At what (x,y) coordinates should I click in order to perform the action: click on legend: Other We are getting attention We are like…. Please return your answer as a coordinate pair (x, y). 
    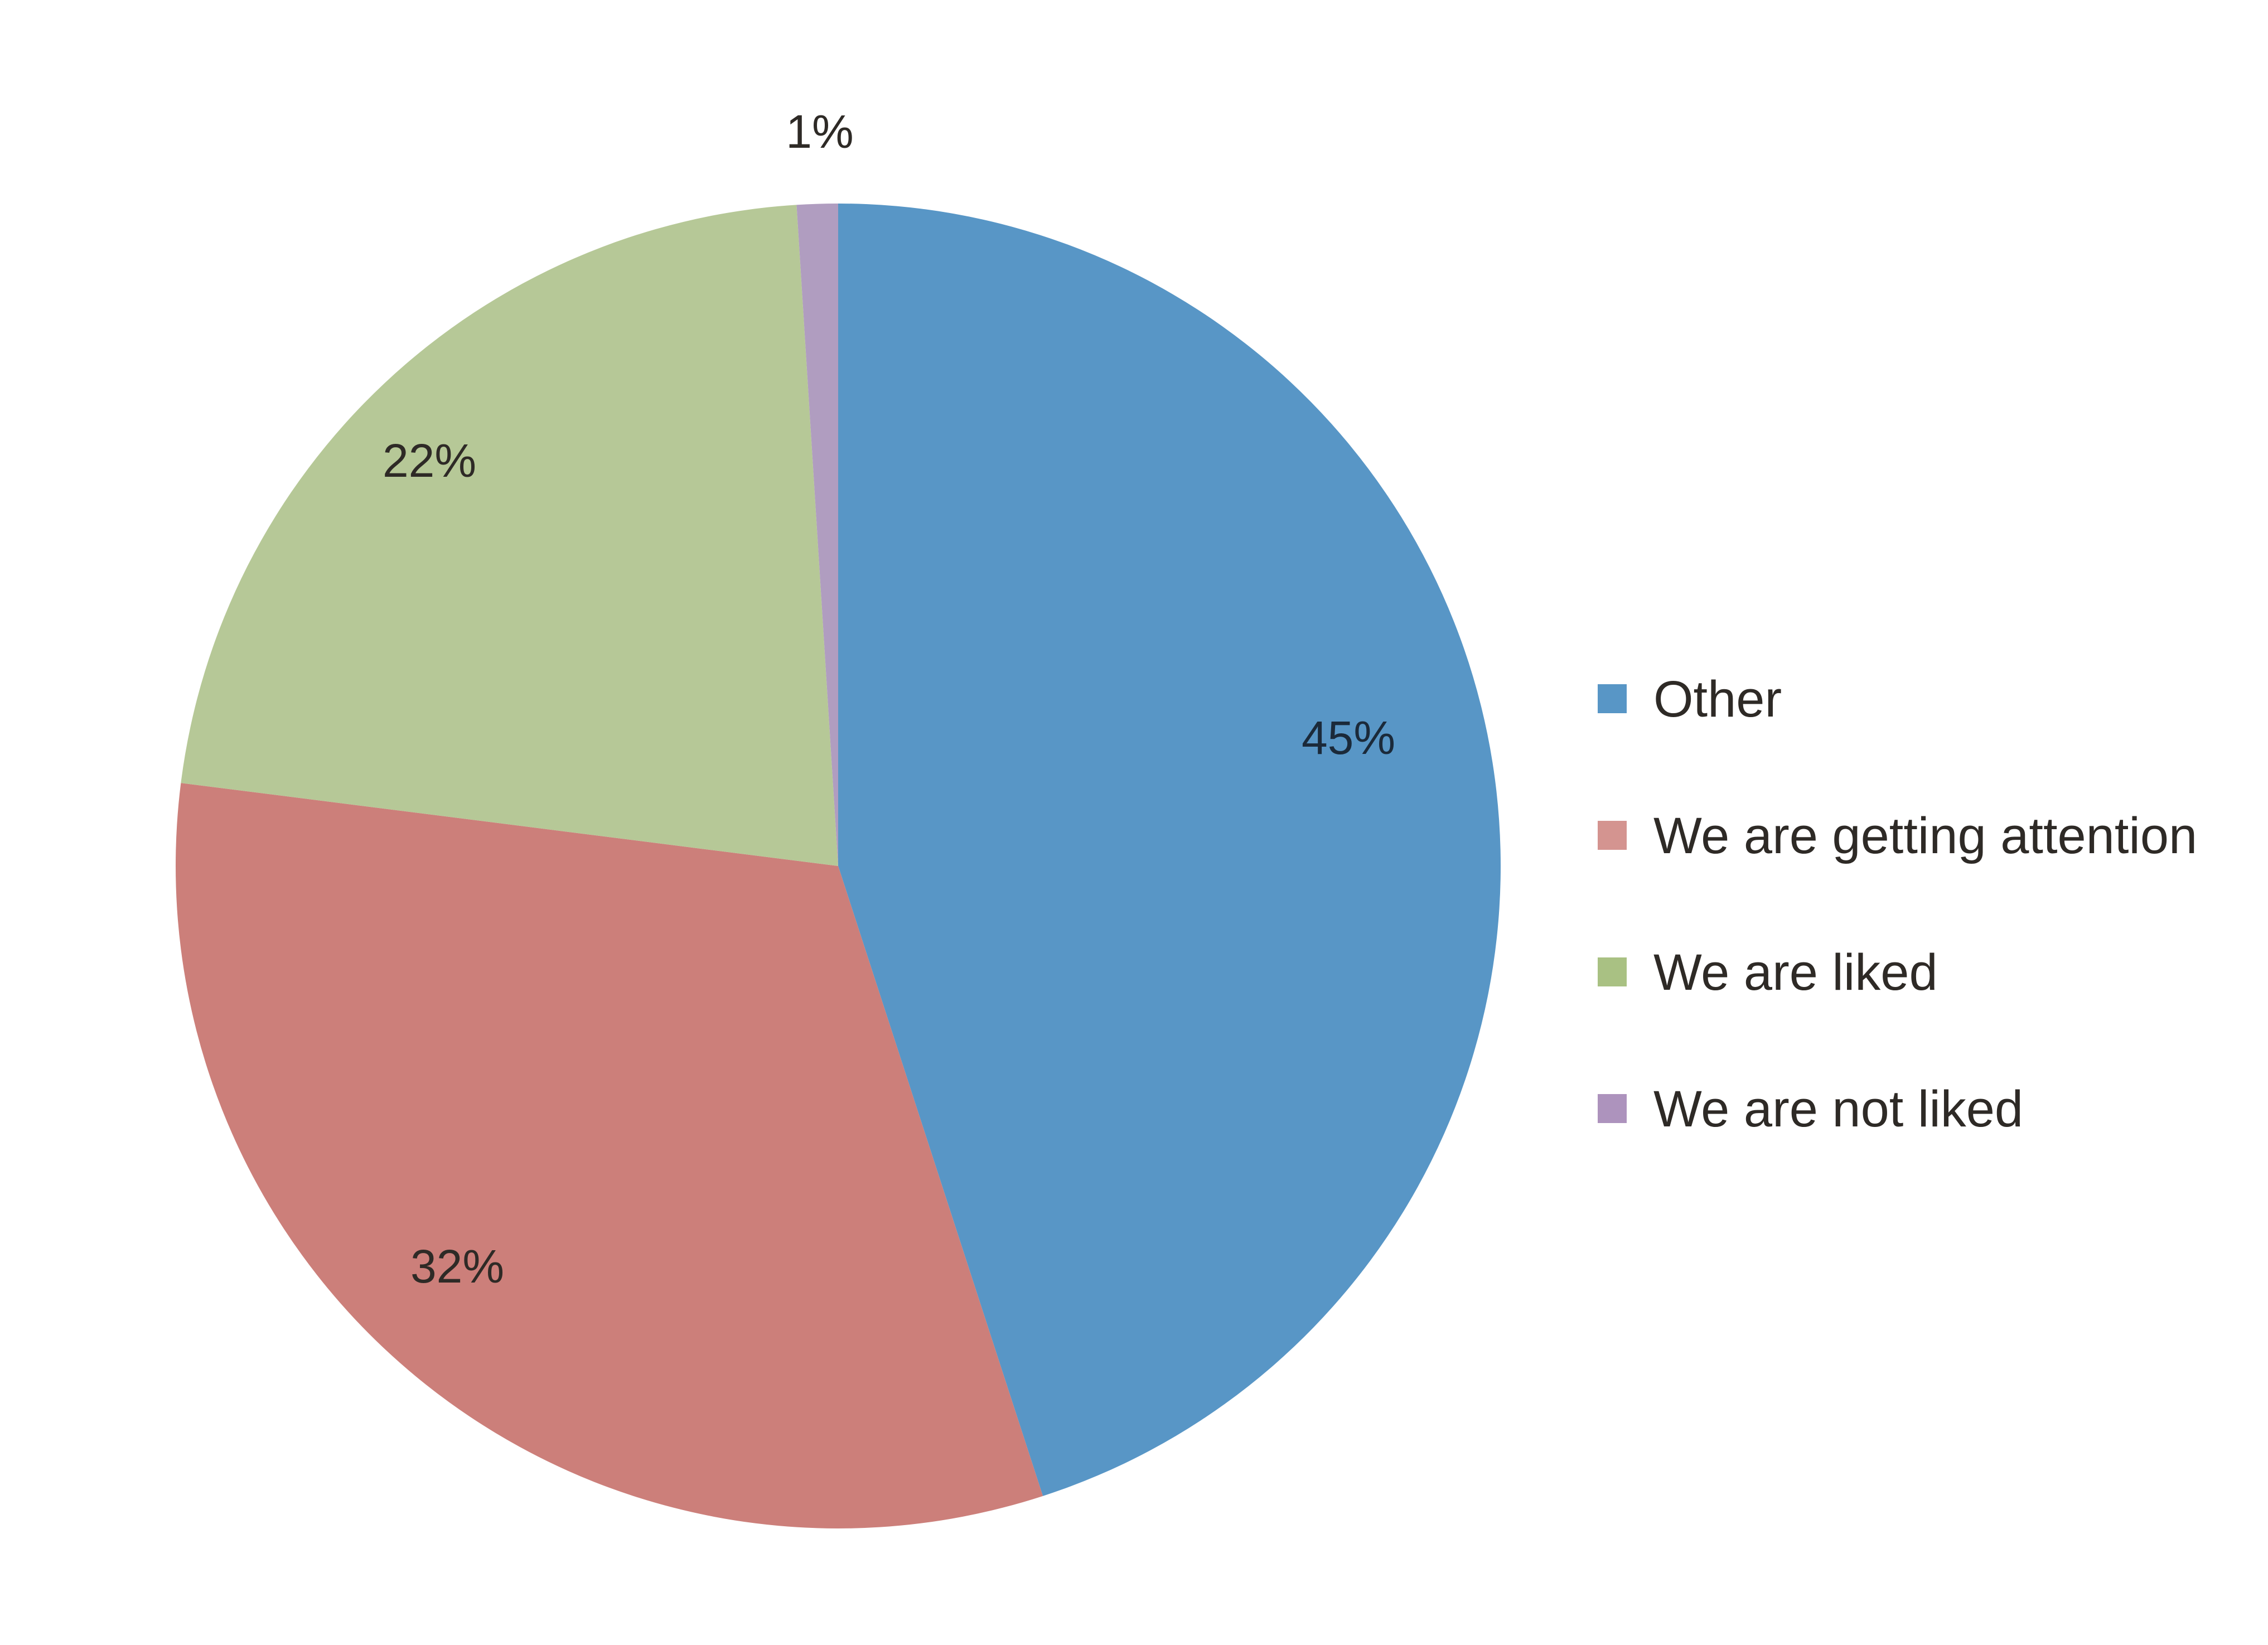
    Looking at the image, I should click on (1897, 904).